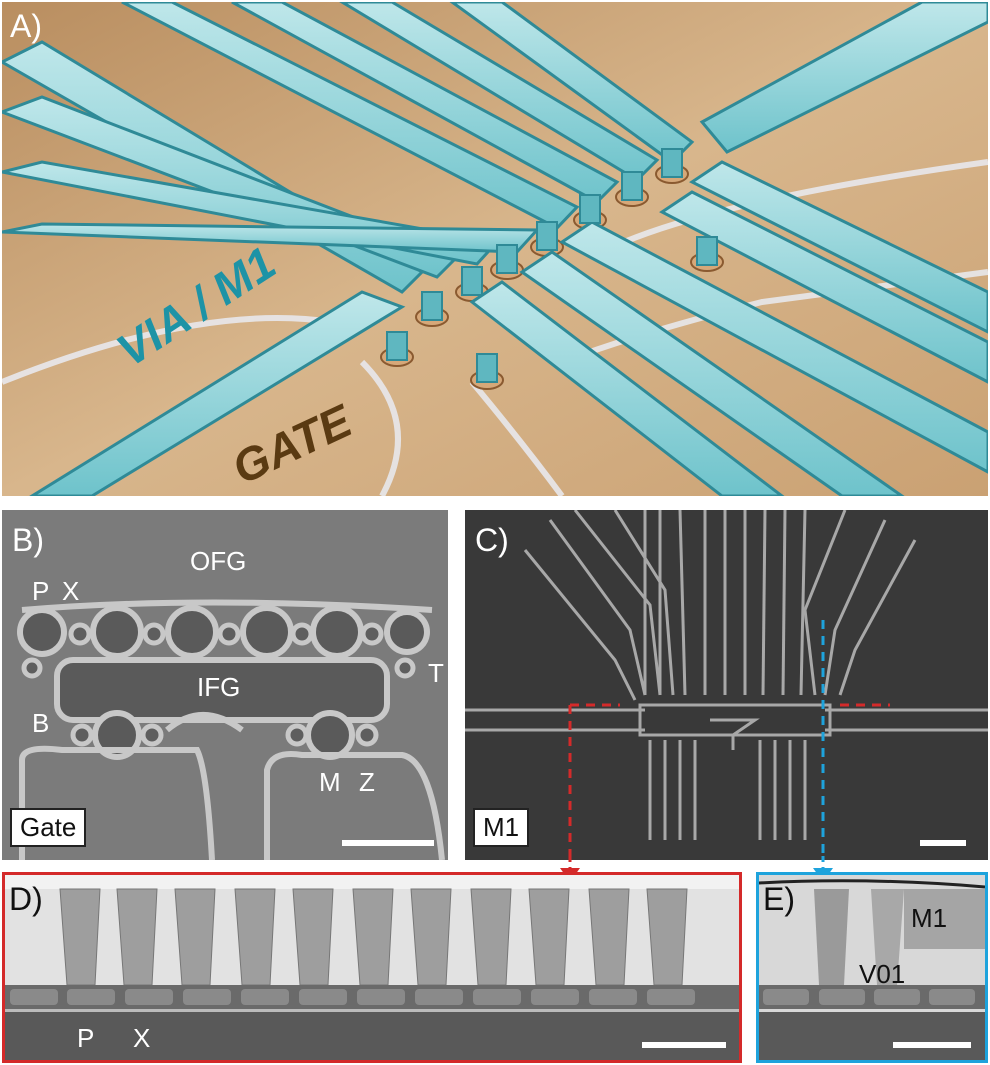 The width and height of the screenshot is (990, 1065). Describe the element at coordinates (436, 673) in the screenshot. I see `label-t: T` at that location.